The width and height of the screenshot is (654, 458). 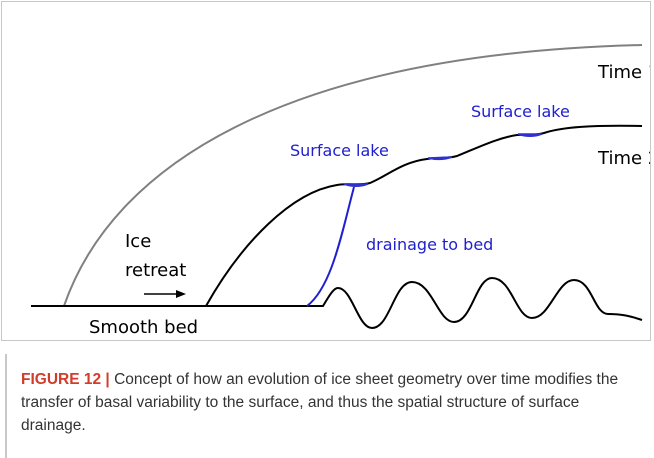 I want to click on caption-label: FIGURE 12 |, so click(x=65, y=379).